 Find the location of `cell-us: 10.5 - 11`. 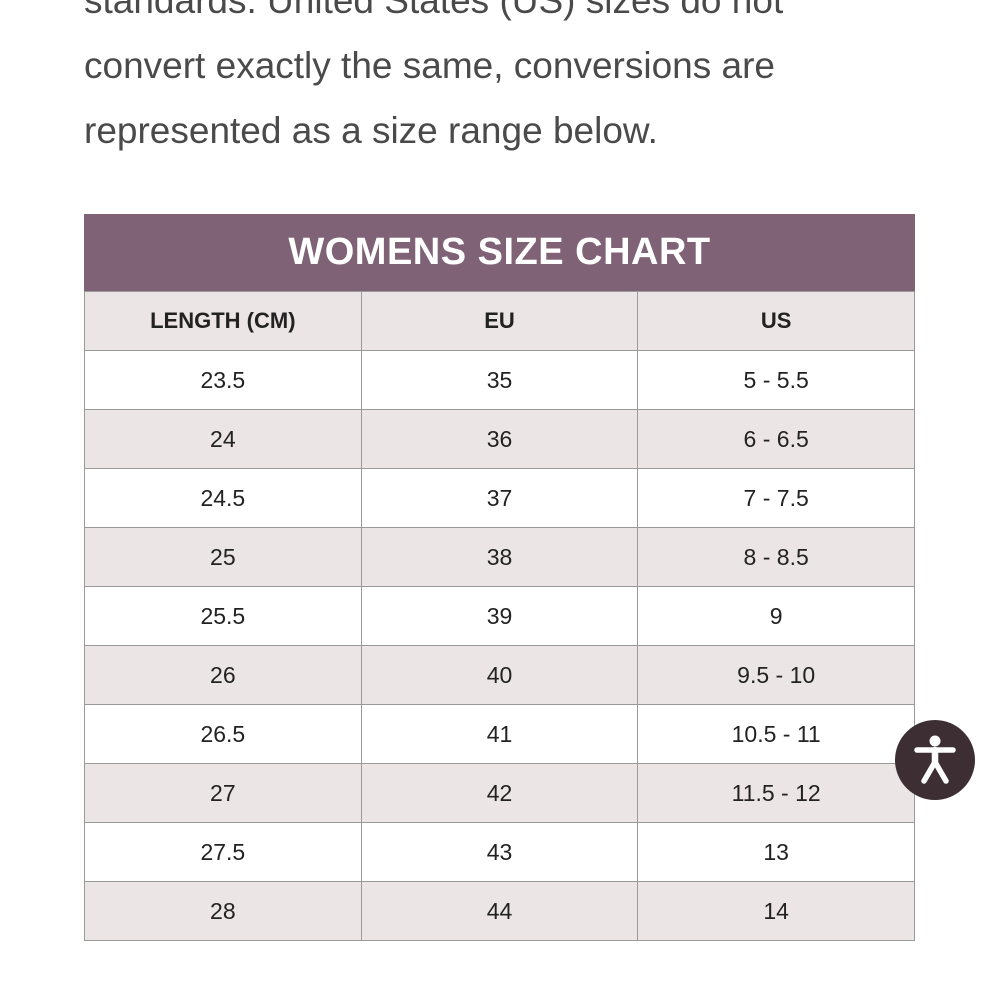

cell-us: 10.5 - 11 is located at coordinates (776, 734).